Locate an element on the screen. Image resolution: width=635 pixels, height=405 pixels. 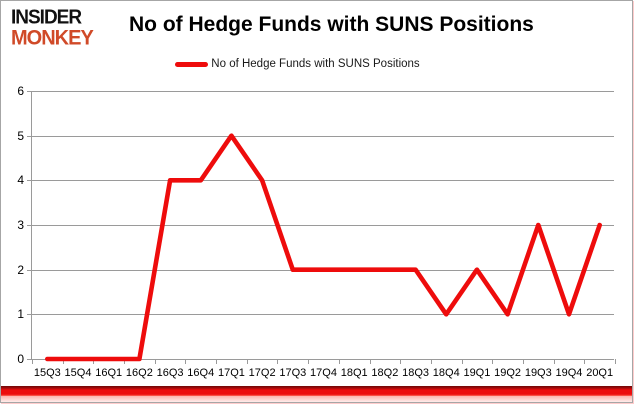
x-axis-label: 19Q2 is located at coordinates (508, 373).